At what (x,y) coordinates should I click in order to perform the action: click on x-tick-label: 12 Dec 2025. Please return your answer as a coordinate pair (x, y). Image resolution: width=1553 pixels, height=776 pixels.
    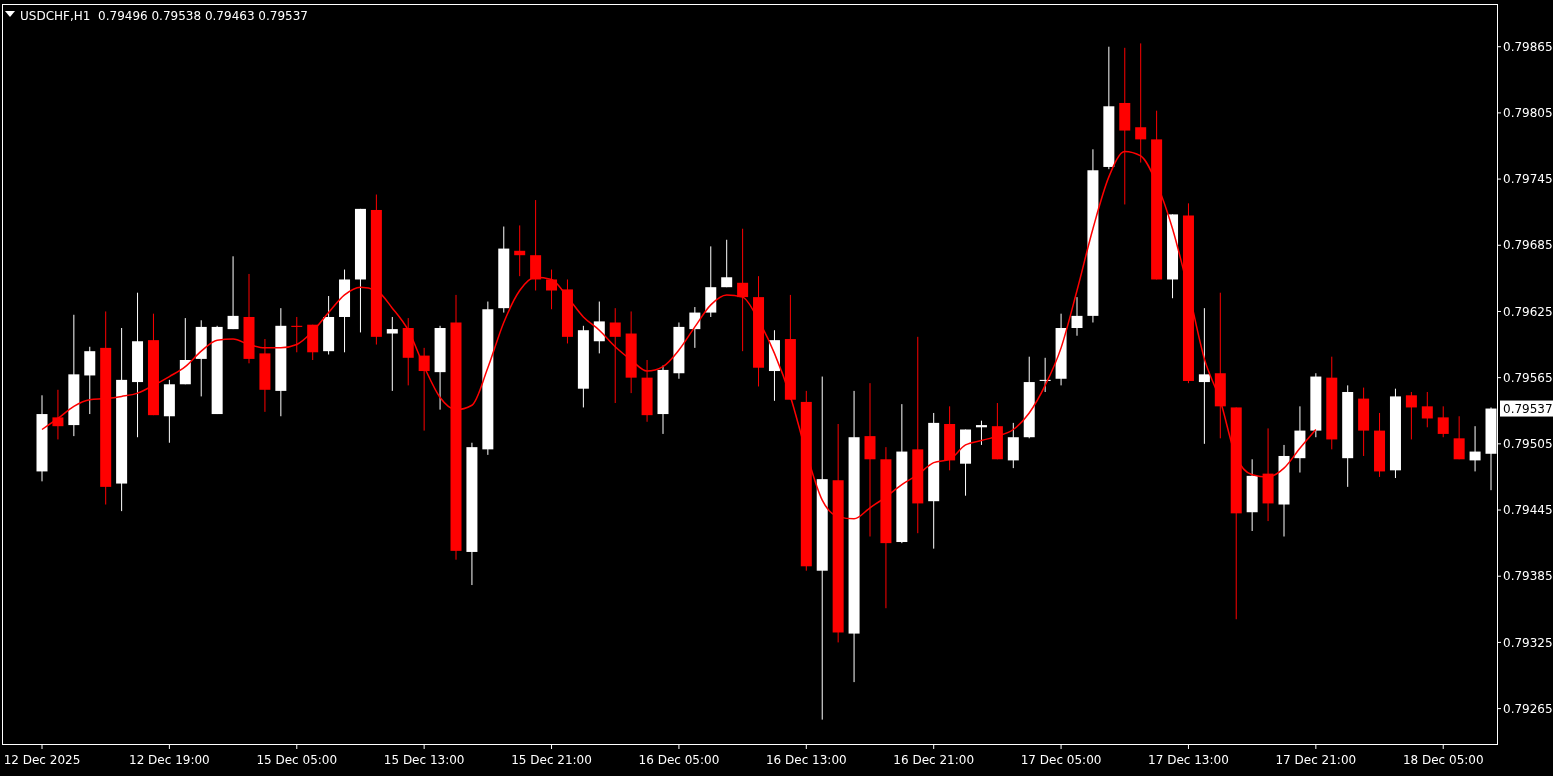
    Looking at the image, I should click on (42, 760).